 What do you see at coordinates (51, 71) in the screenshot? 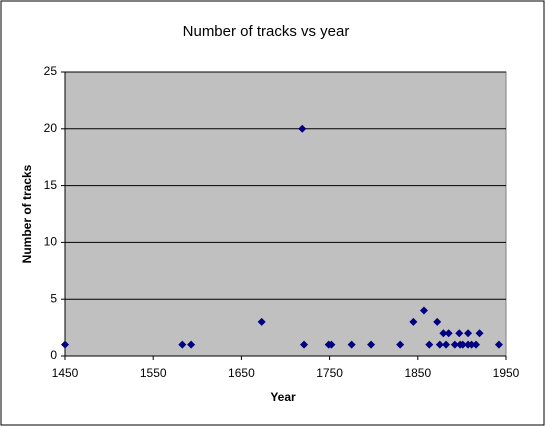
I see `y-tick-label: 25` at bounding box center [51, 71].